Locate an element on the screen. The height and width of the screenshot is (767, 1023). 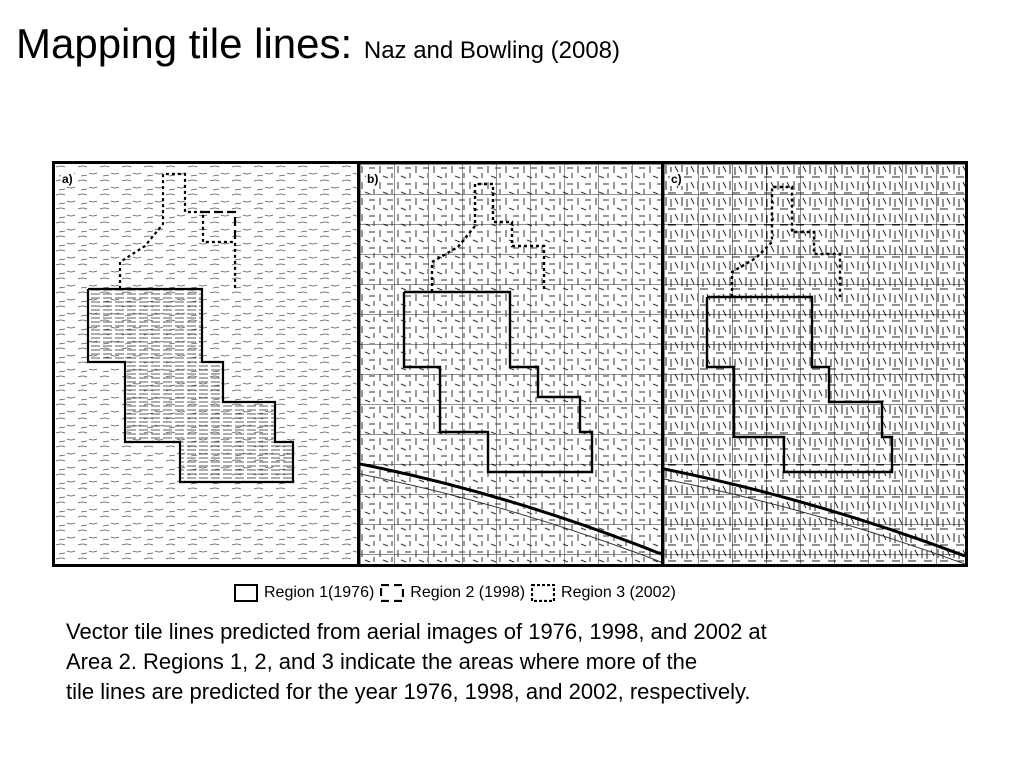
solid-box-icon is located at coordinates (246, 593).